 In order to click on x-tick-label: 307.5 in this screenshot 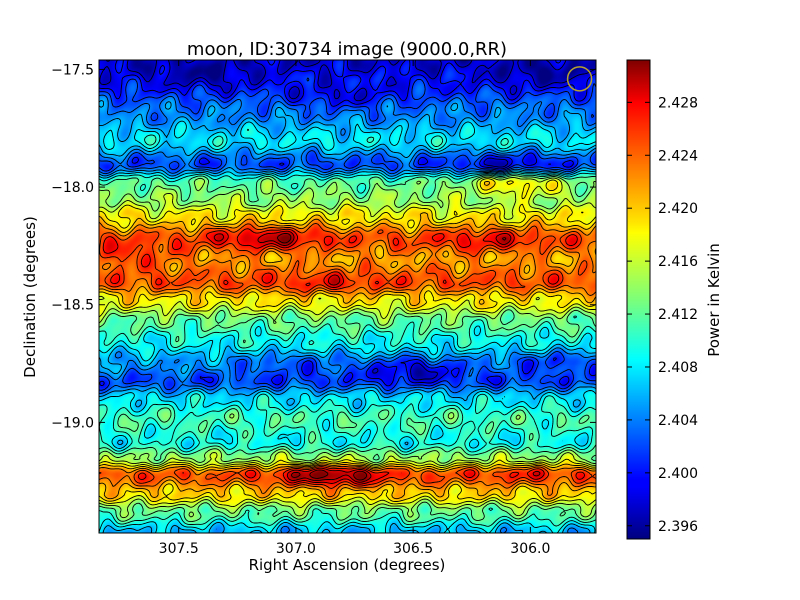, I will do `click(179, 549)`.